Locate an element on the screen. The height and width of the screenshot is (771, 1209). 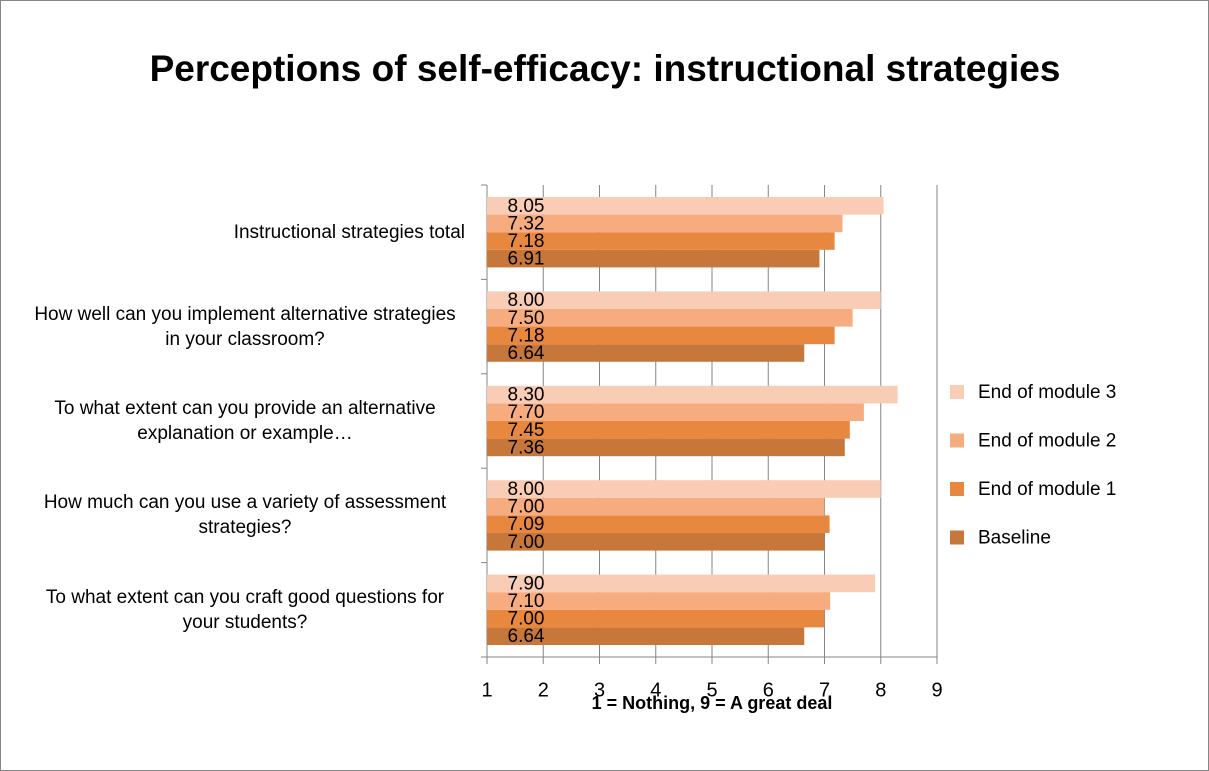
x-tick-label: 2 is located at coordinates (543, 690).